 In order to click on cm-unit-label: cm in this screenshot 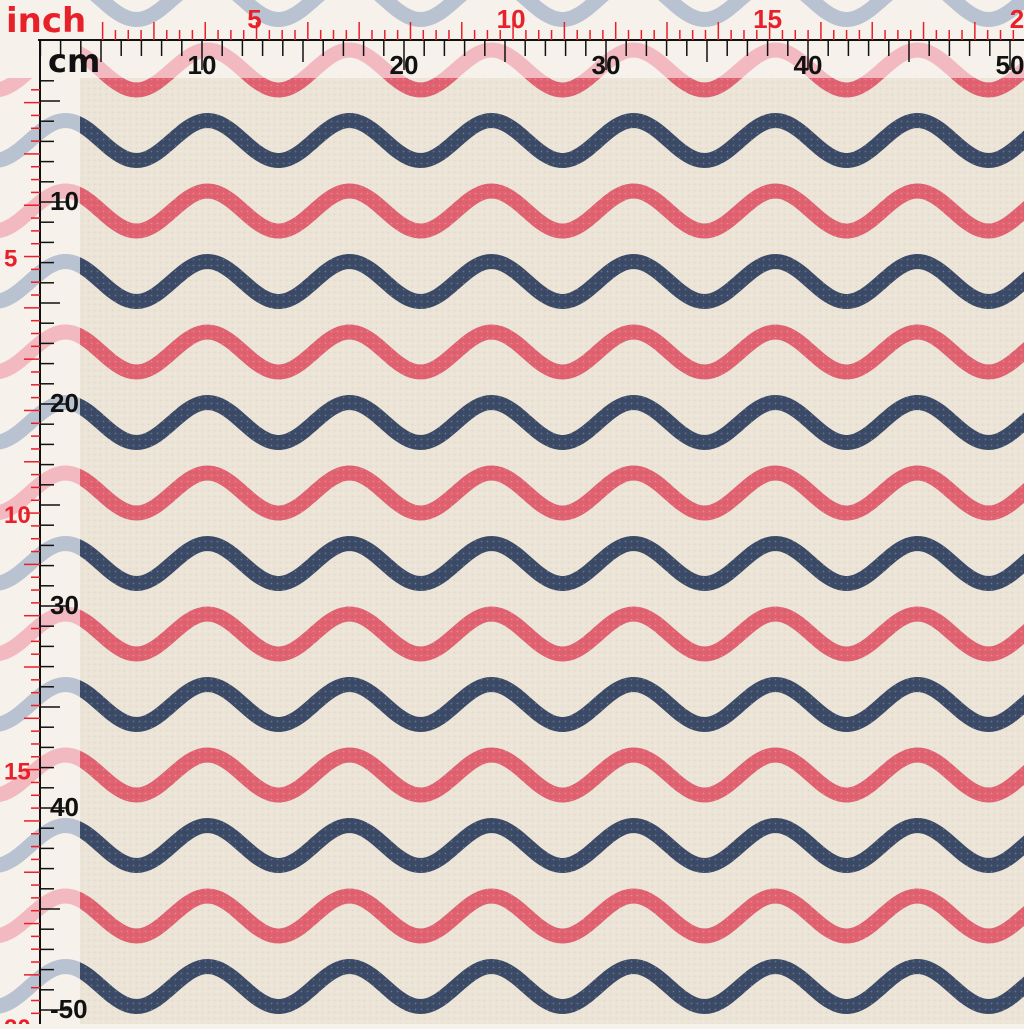, I will do `click(74, 61)`.